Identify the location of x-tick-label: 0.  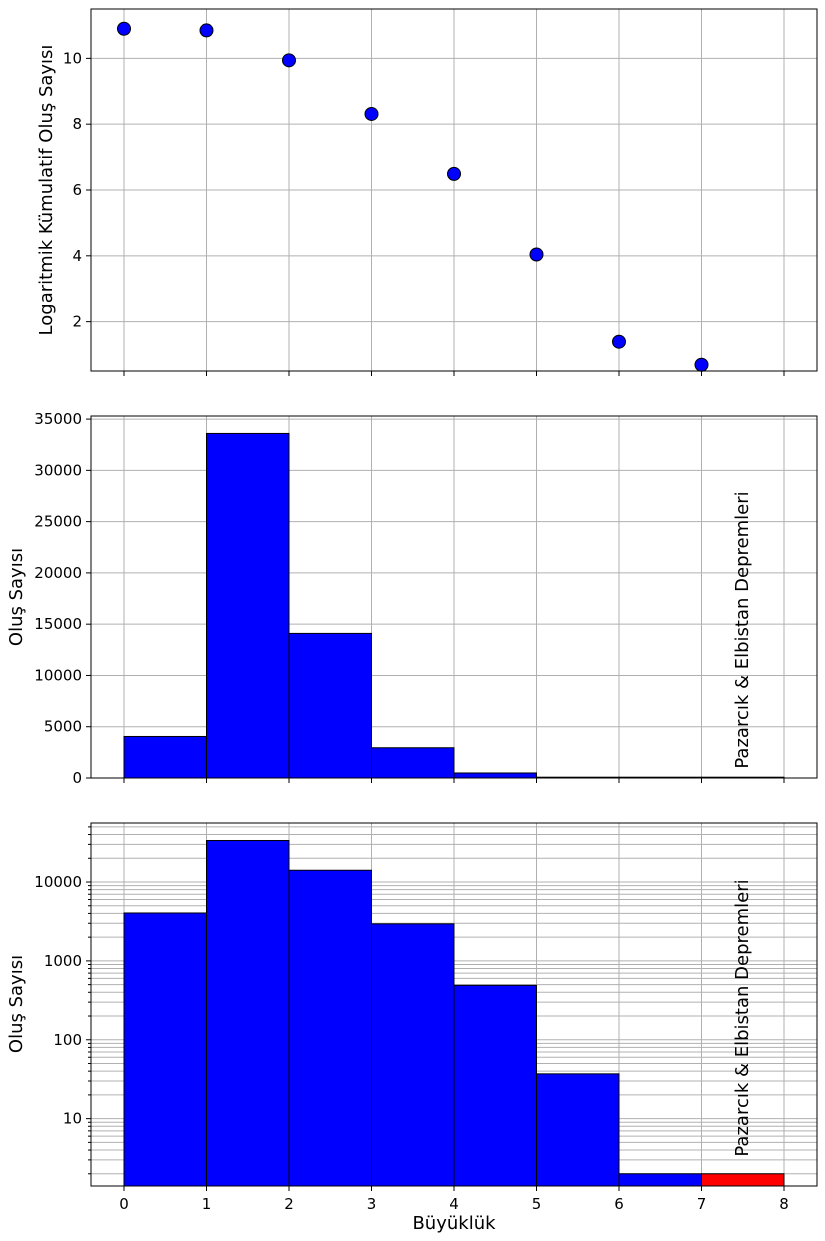
(124, 1204).